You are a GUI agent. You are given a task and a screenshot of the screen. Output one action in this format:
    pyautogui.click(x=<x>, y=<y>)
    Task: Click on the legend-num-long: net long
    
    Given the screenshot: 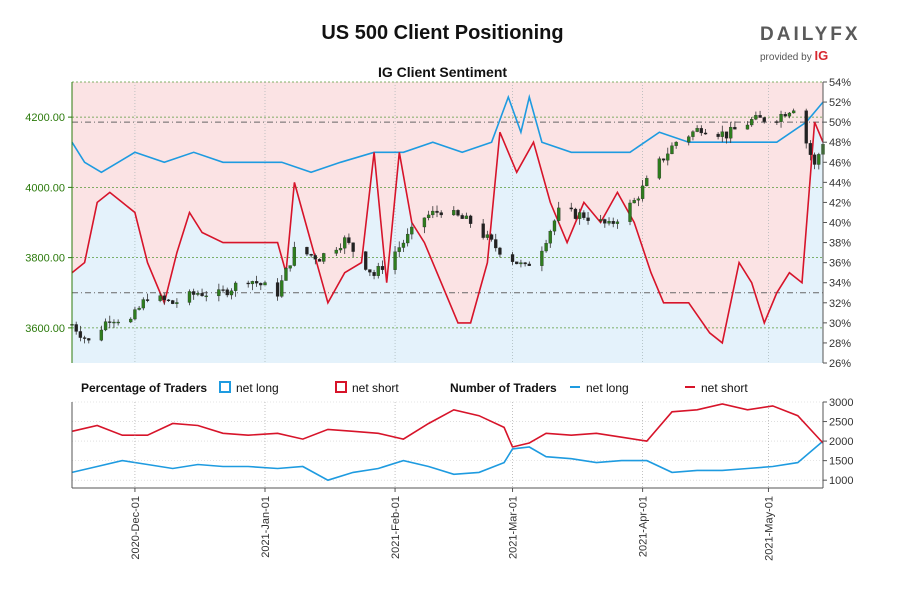 What is the action you would take?
    pyautogui.click(x=607, y=388)
    